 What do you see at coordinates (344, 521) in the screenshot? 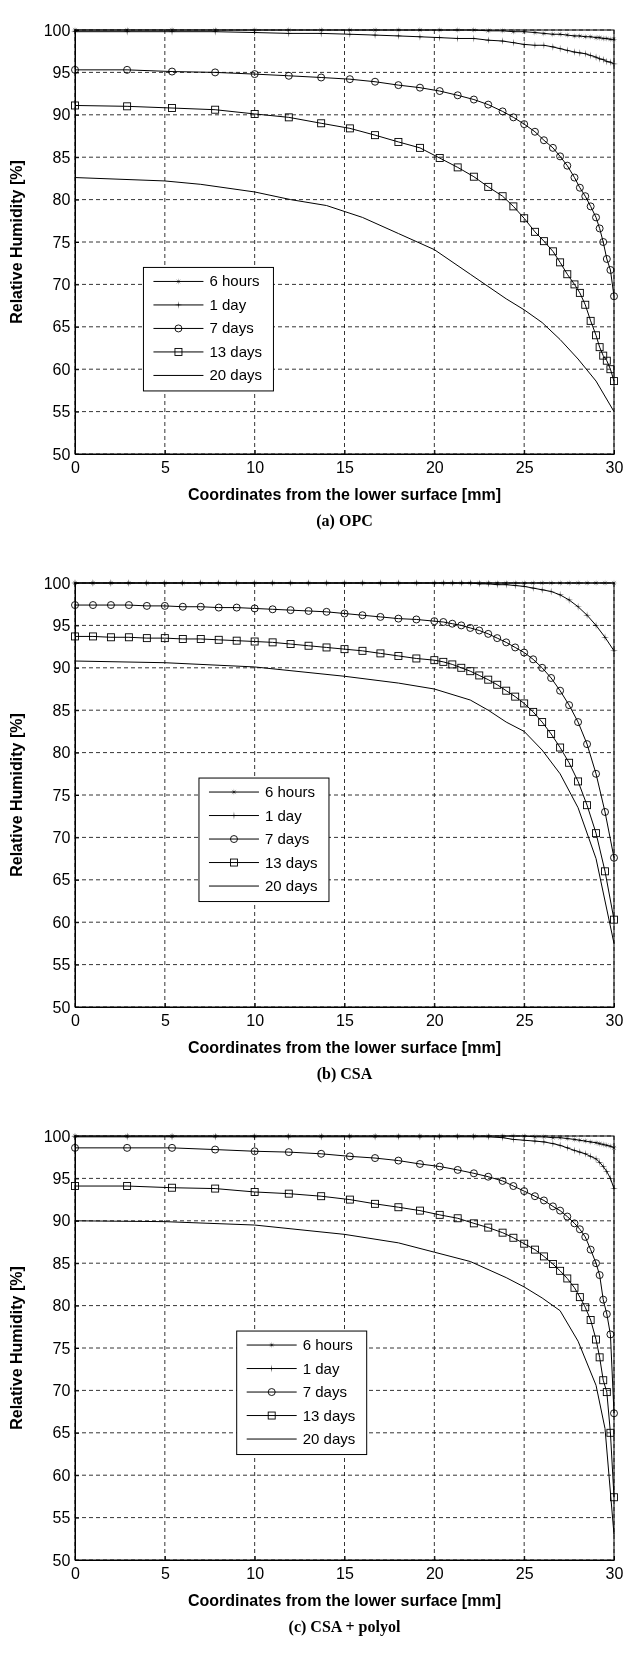
I see `text: (a) OPC` at bounding box center [344, 521].